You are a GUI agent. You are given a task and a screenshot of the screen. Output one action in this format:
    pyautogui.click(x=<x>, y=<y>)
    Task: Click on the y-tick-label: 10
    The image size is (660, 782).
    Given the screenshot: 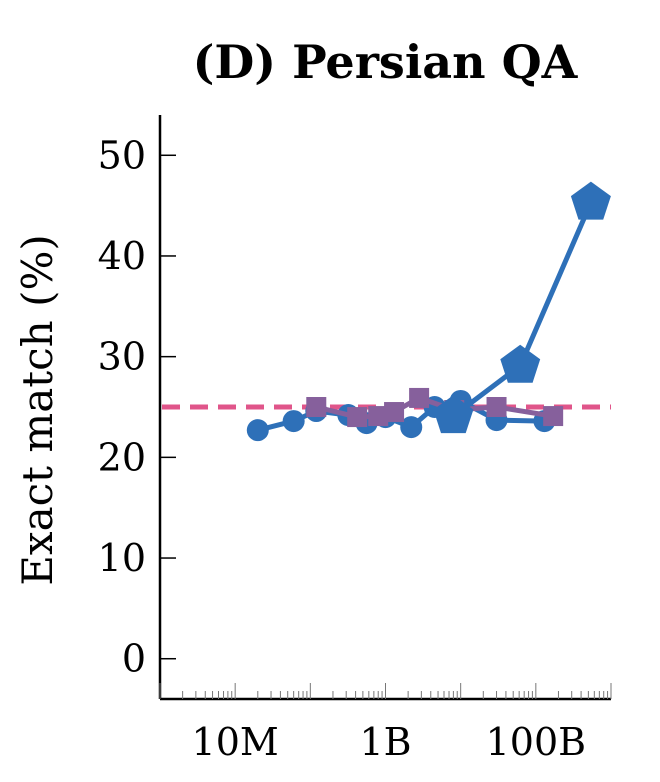 What is the action you would take?
    pyautogui.click(x=122, y=558)
    